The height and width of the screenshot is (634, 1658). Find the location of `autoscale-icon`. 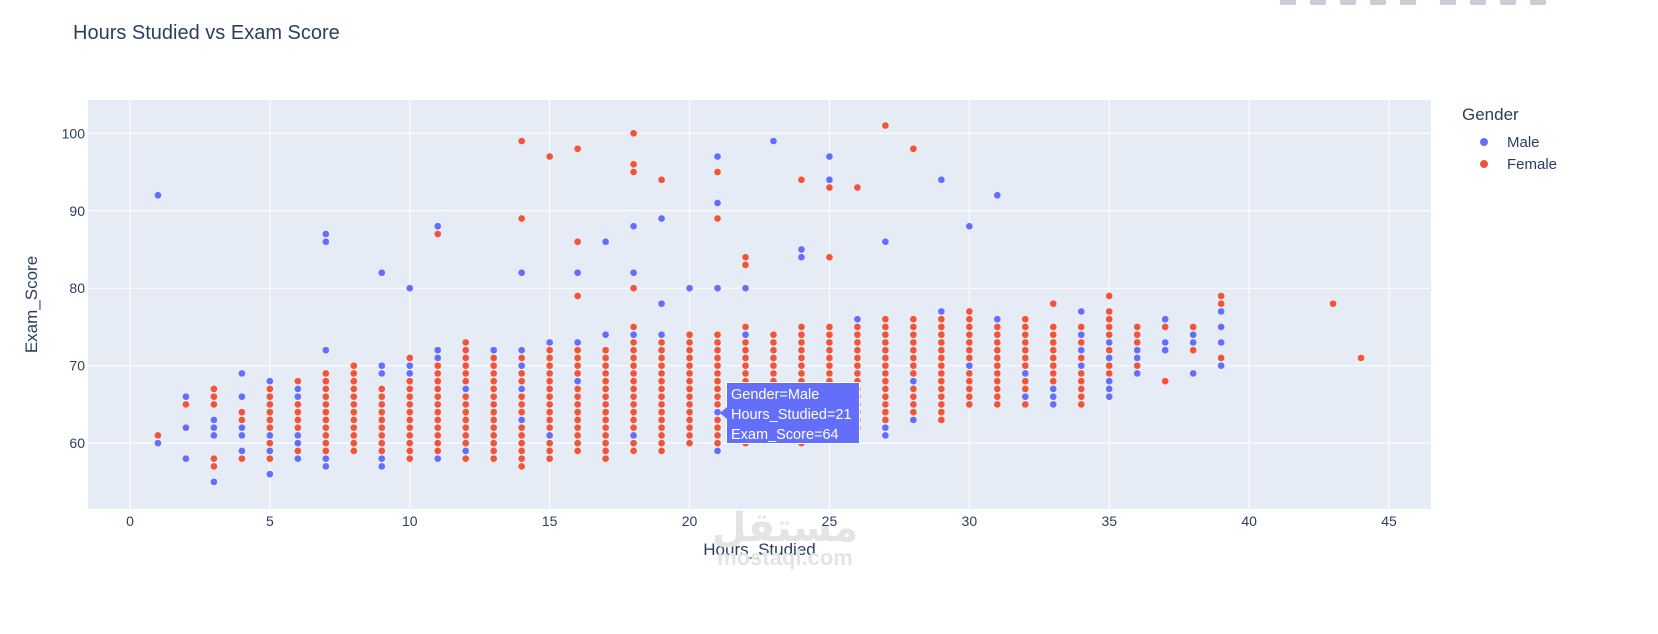

autoscale-icon is located at coordinates (1508, 2).